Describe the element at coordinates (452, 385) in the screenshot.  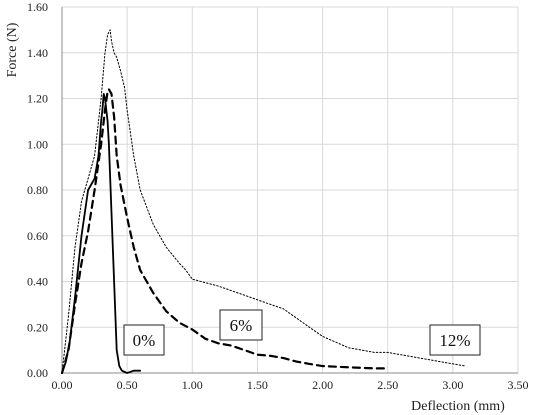
I see `x-tick-label: 3.00` at that location.